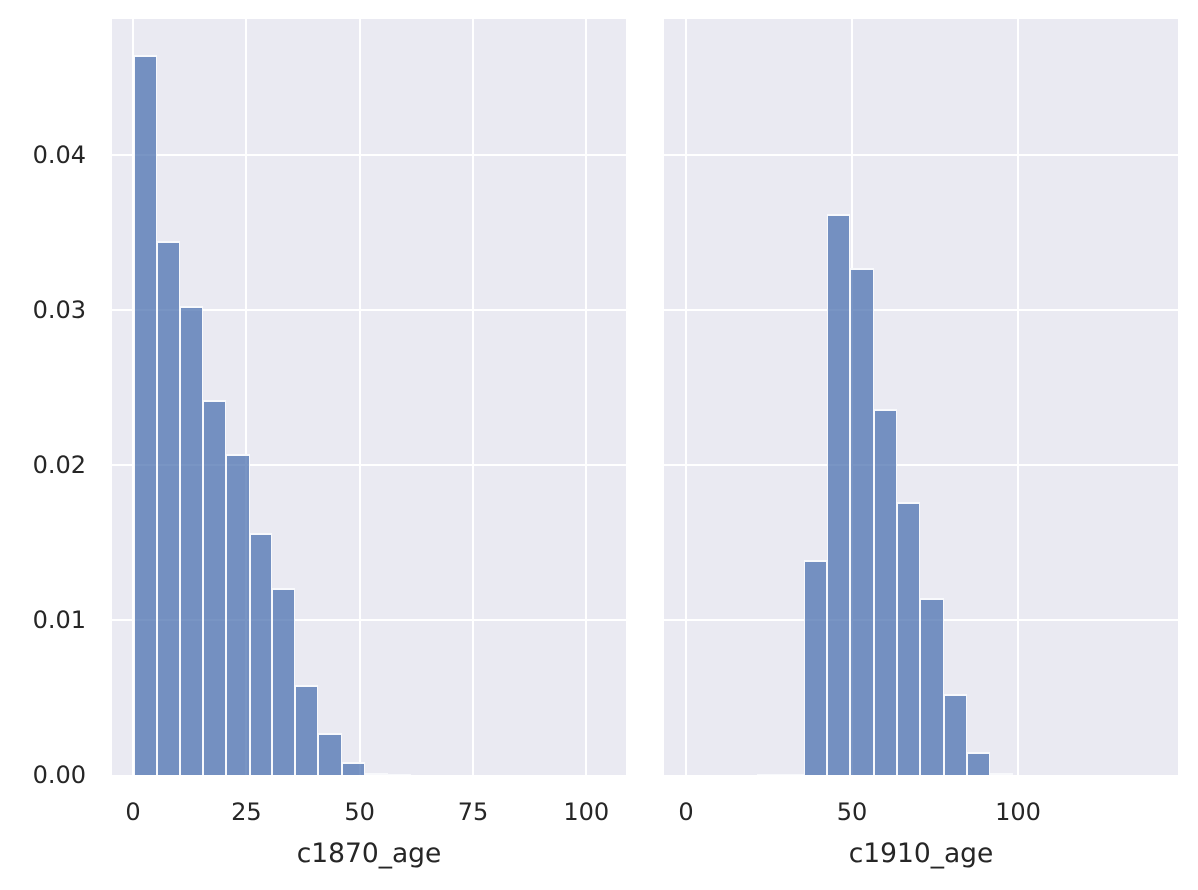  I want to click on x-axis-label-c1870: c1870_age, so click(369, 853).